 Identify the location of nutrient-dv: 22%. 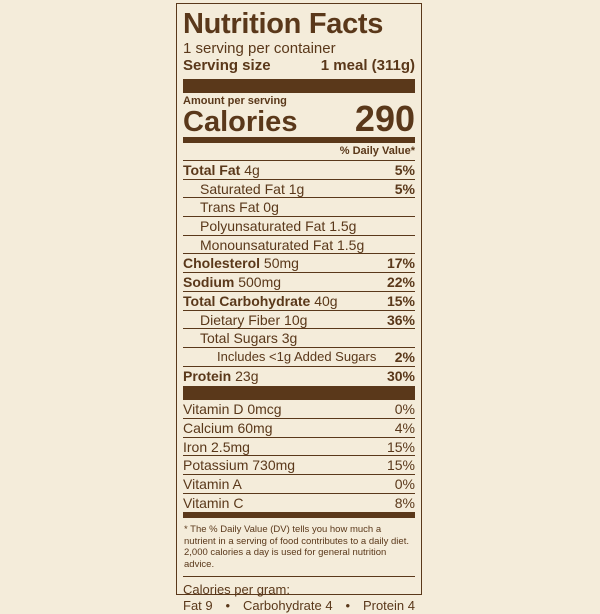
(400, 282).